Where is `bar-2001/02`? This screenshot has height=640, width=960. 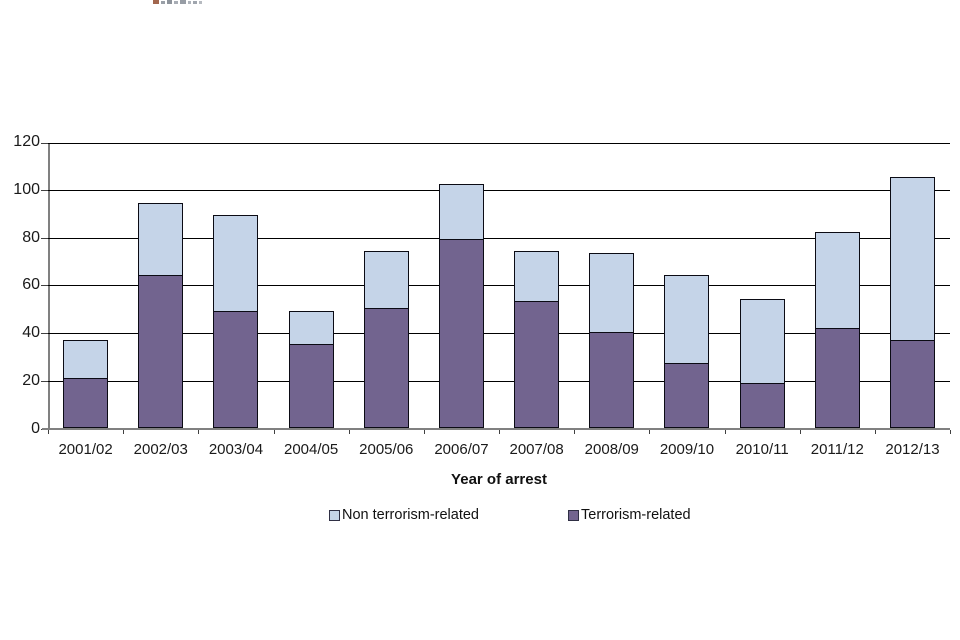
bar-2001/02 is located at coordinates (85, 384).